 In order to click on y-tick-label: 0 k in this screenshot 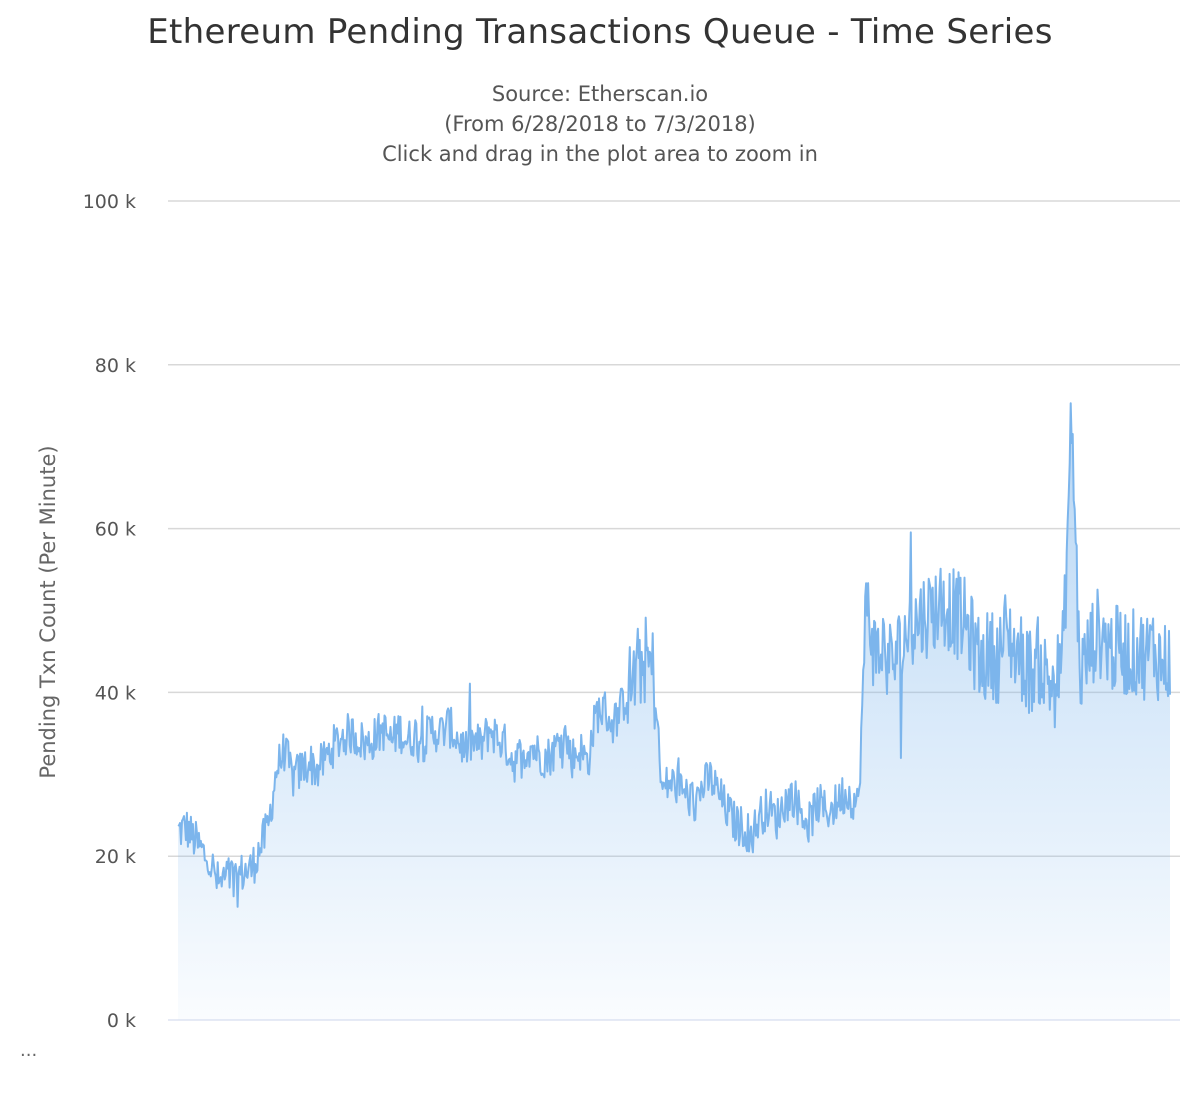, I will do `click(121, 1021)`.